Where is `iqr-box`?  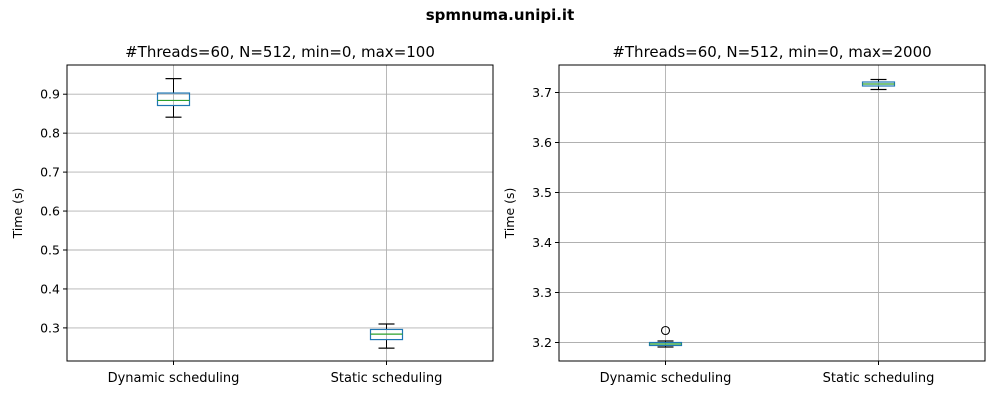 iqr-box is located at coordinates (173, 99).